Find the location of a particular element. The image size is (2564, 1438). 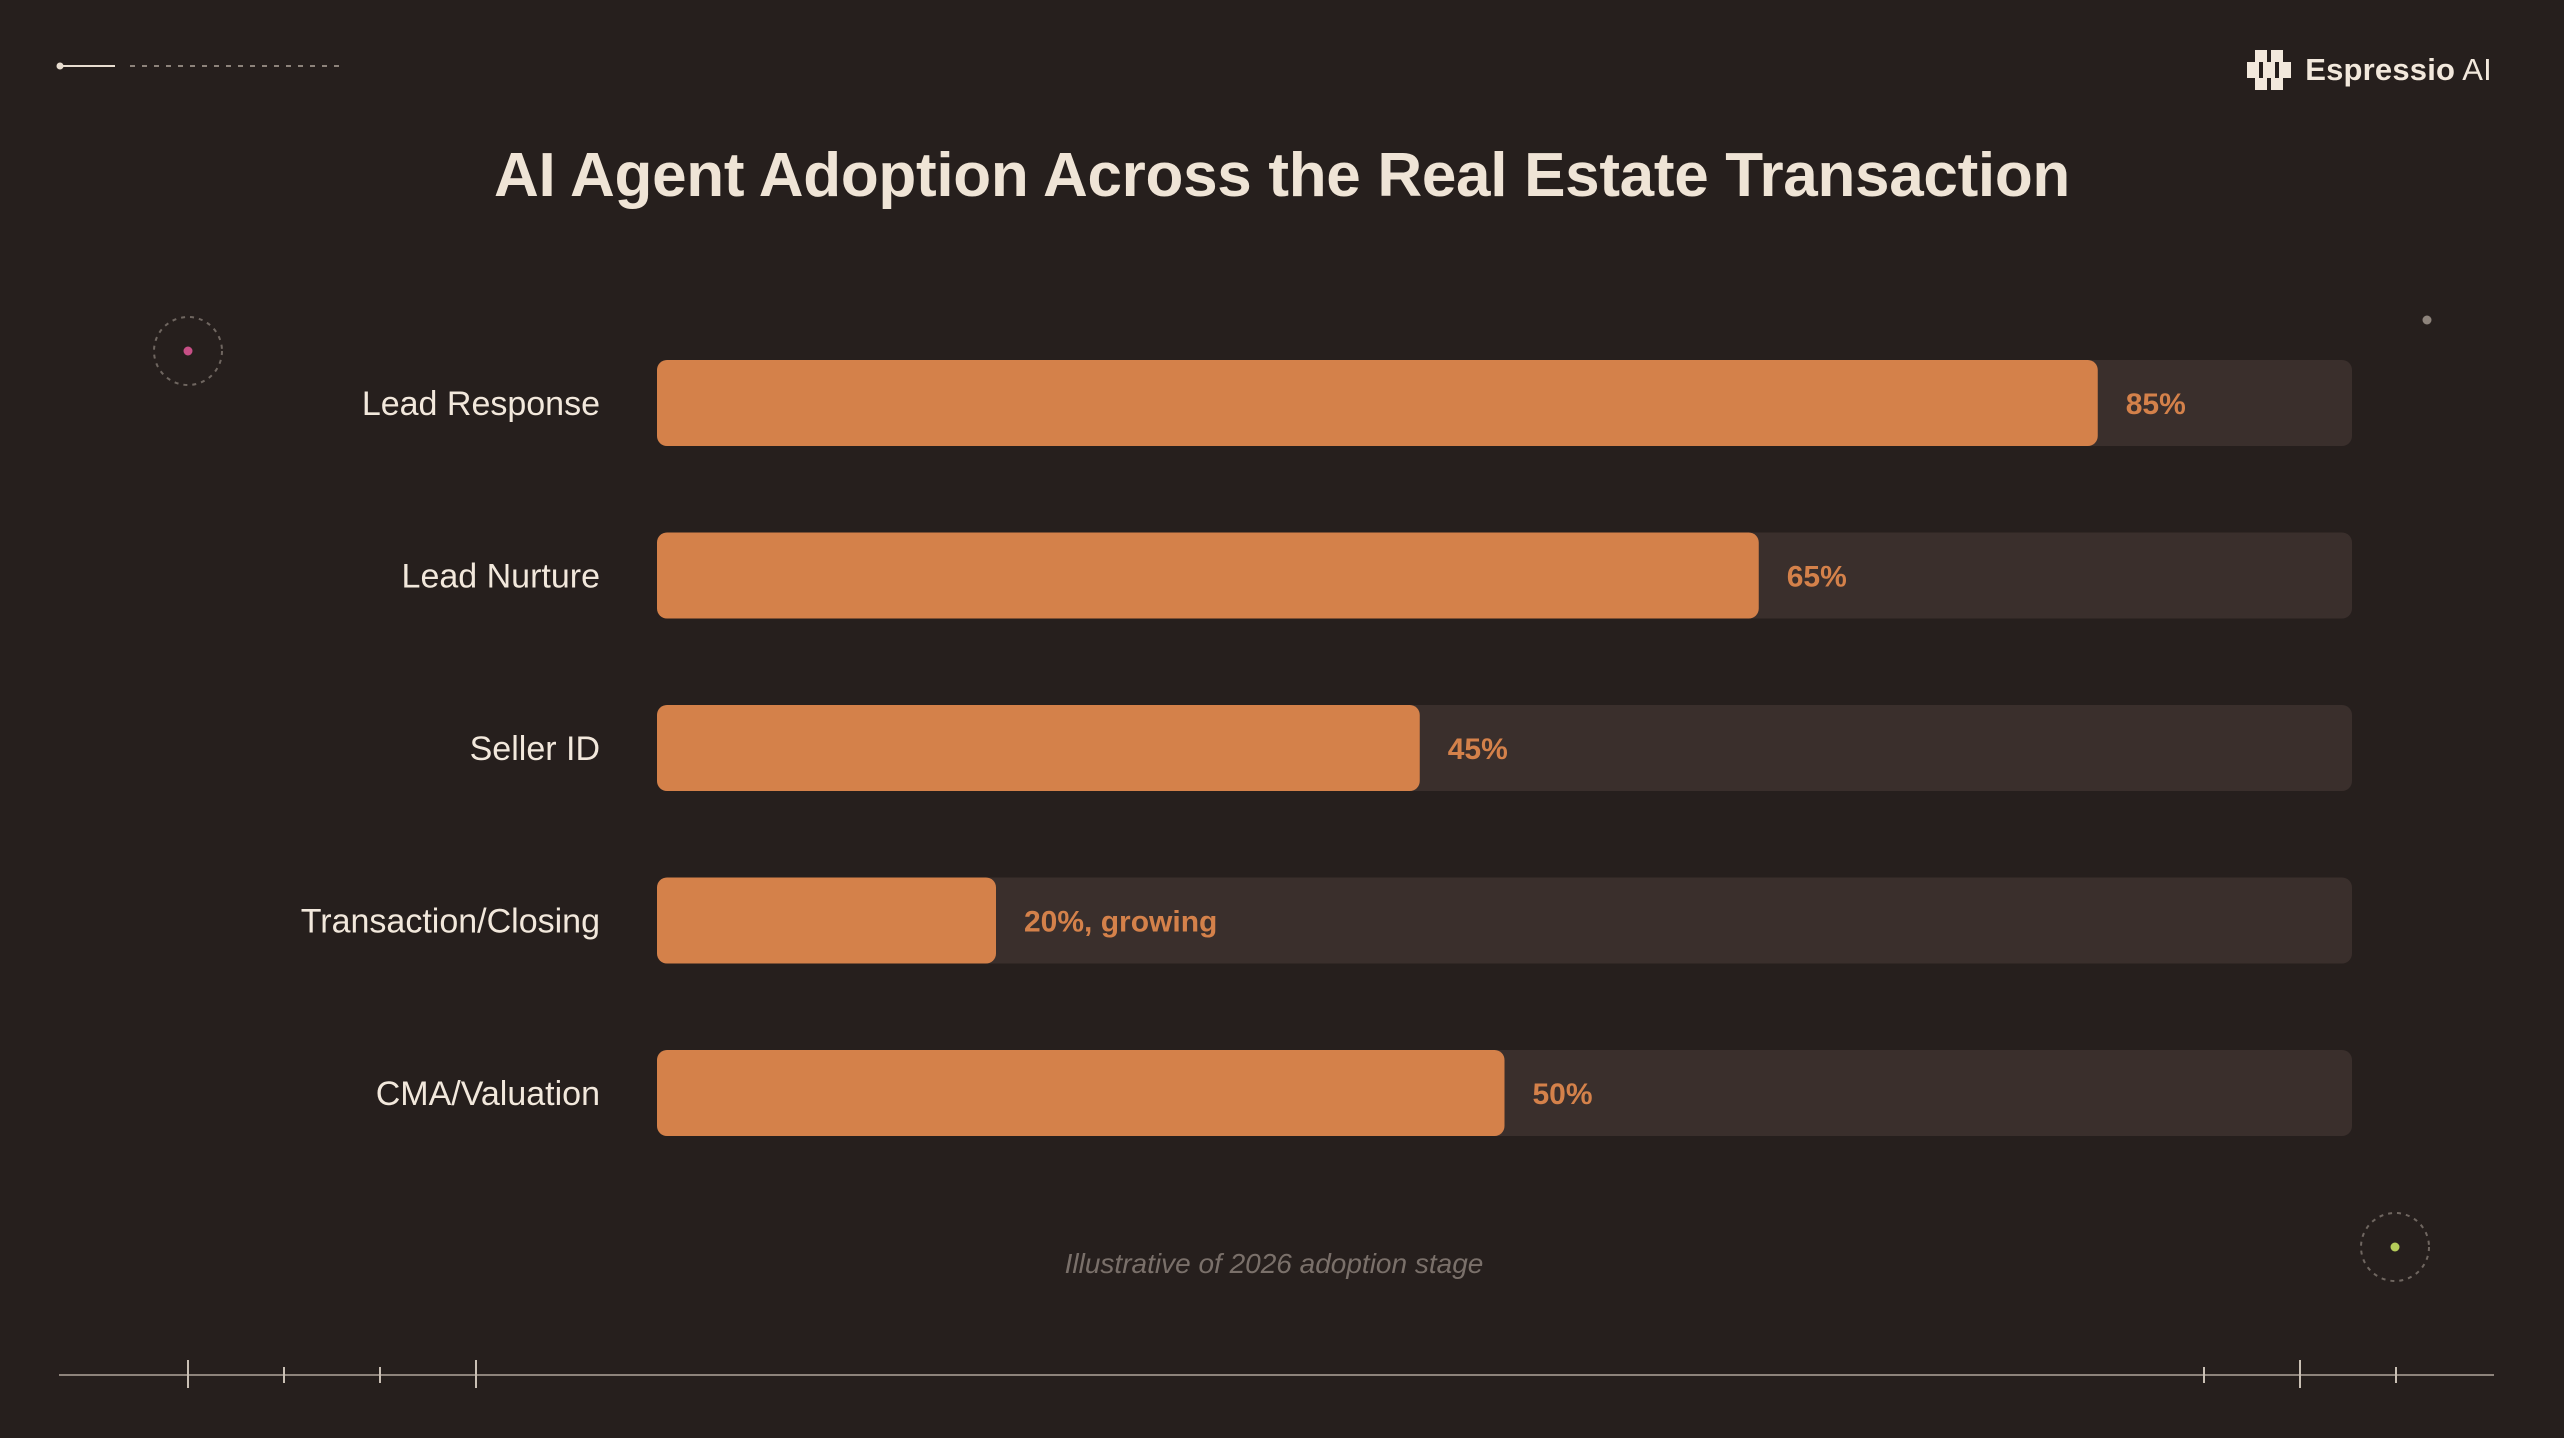

bar-row: Transaction/Closing 20%, growing is located at coordinates (1326, 920).